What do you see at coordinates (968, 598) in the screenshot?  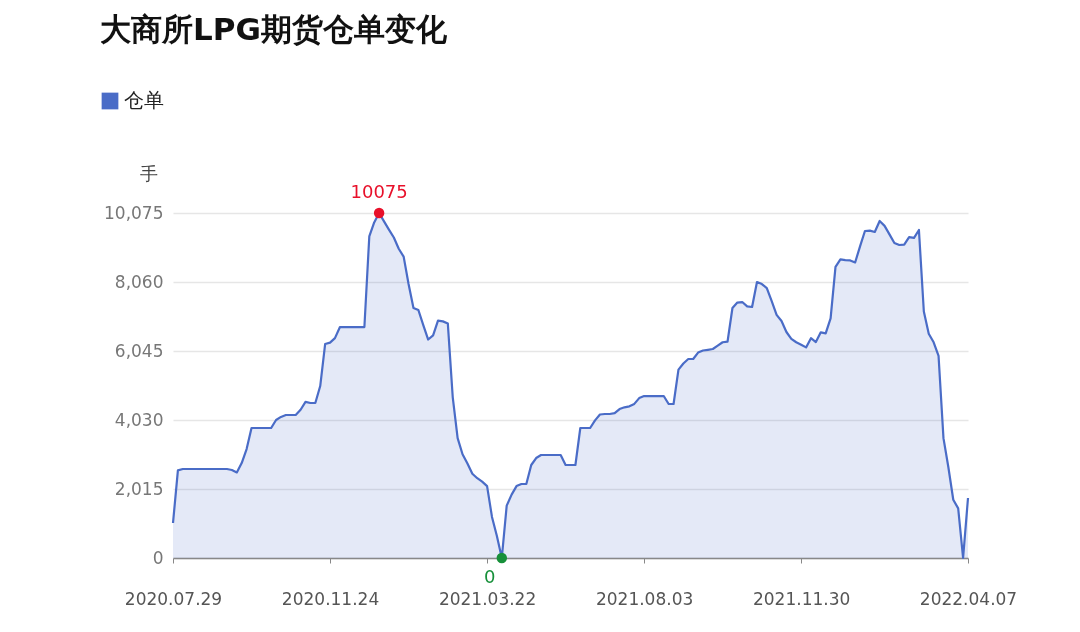 I see `x-tick-label: 2022.04.07` at bounding box center [968, 598].